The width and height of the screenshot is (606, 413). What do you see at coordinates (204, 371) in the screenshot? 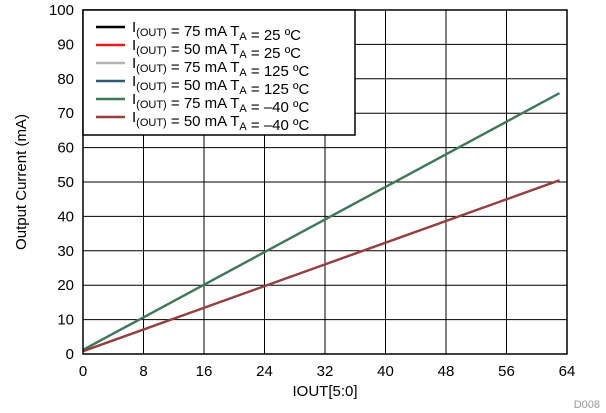
I see `x-tick-label: 16` at bounding box center [204, 371].